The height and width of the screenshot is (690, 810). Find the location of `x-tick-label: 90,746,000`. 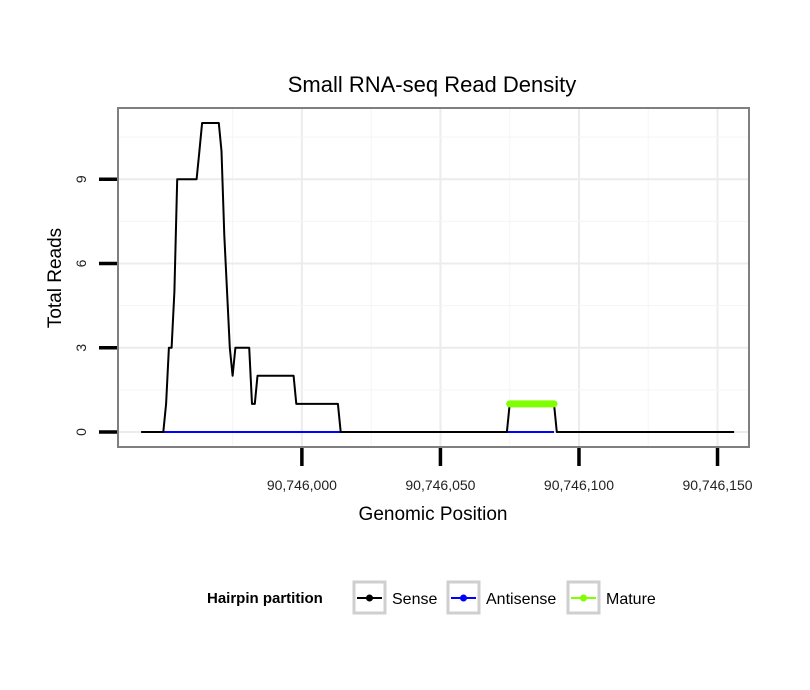

x-tick-label: 90,746,000 is located at coordinates (302, 485).